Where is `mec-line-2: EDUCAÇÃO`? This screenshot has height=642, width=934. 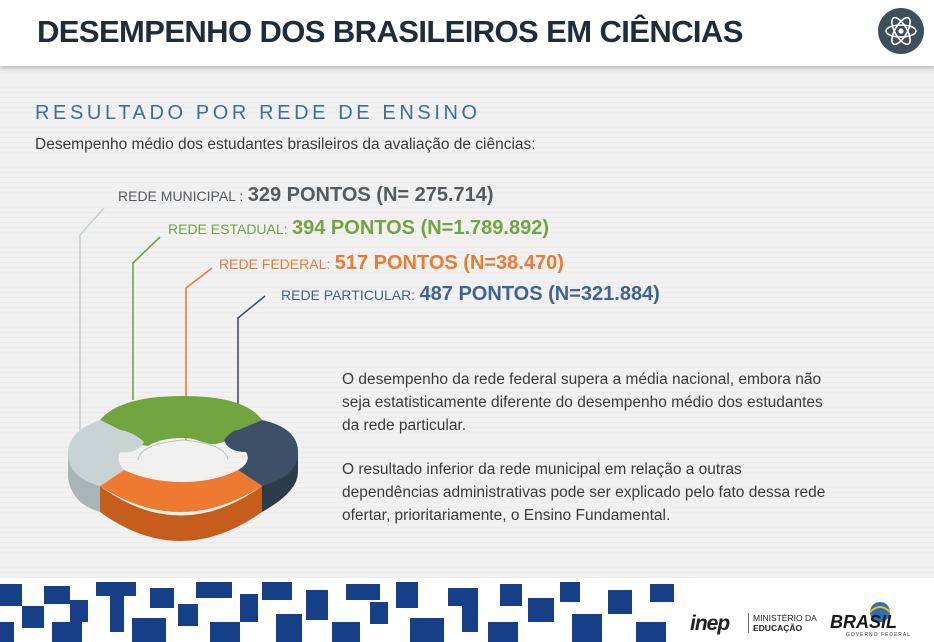
mec-line-2: EDUCAÇÃO is located at coordinates (778, 628).